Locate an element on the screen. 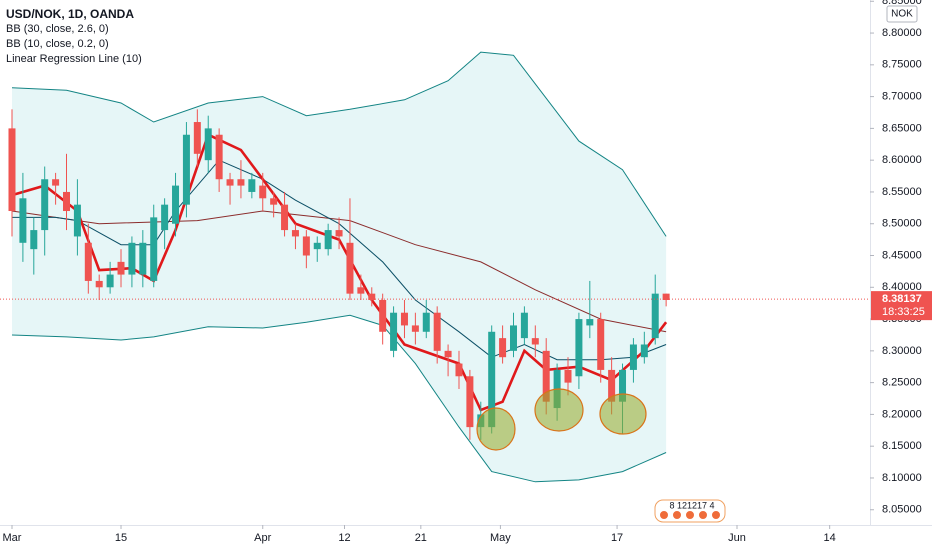 This screenshot has height=550, width=932. y-tick-label: 8.60000 is located at coordinates (902, 160).